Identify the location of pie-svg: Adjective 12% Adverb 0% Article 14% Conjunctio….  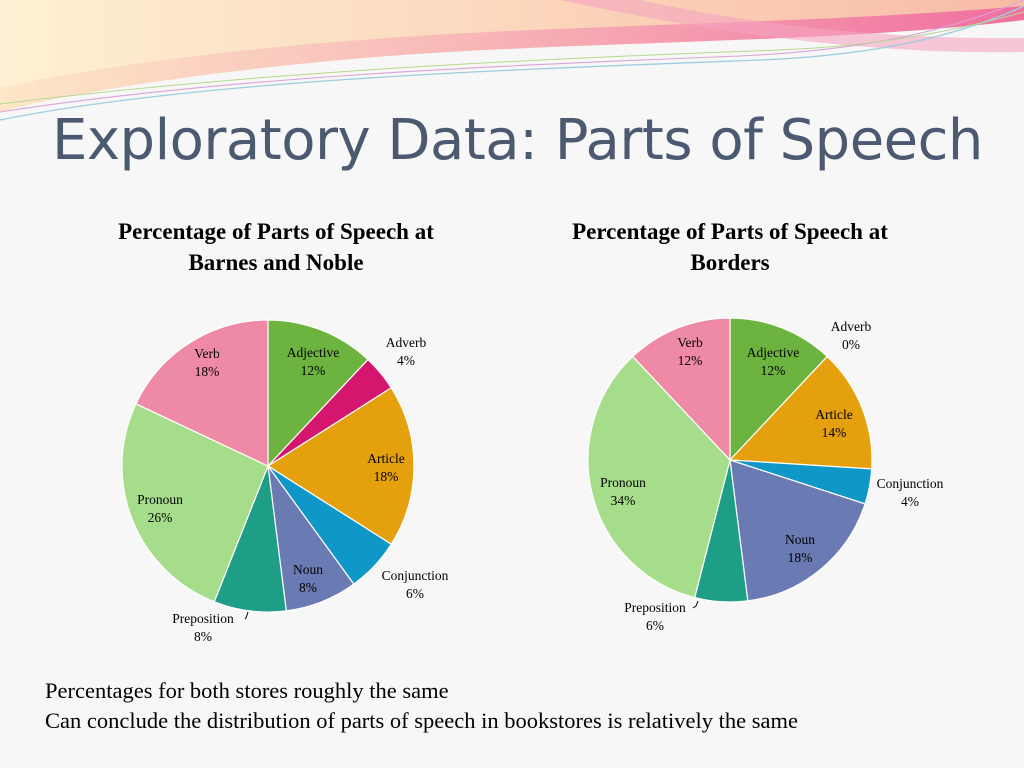
(765, 475).